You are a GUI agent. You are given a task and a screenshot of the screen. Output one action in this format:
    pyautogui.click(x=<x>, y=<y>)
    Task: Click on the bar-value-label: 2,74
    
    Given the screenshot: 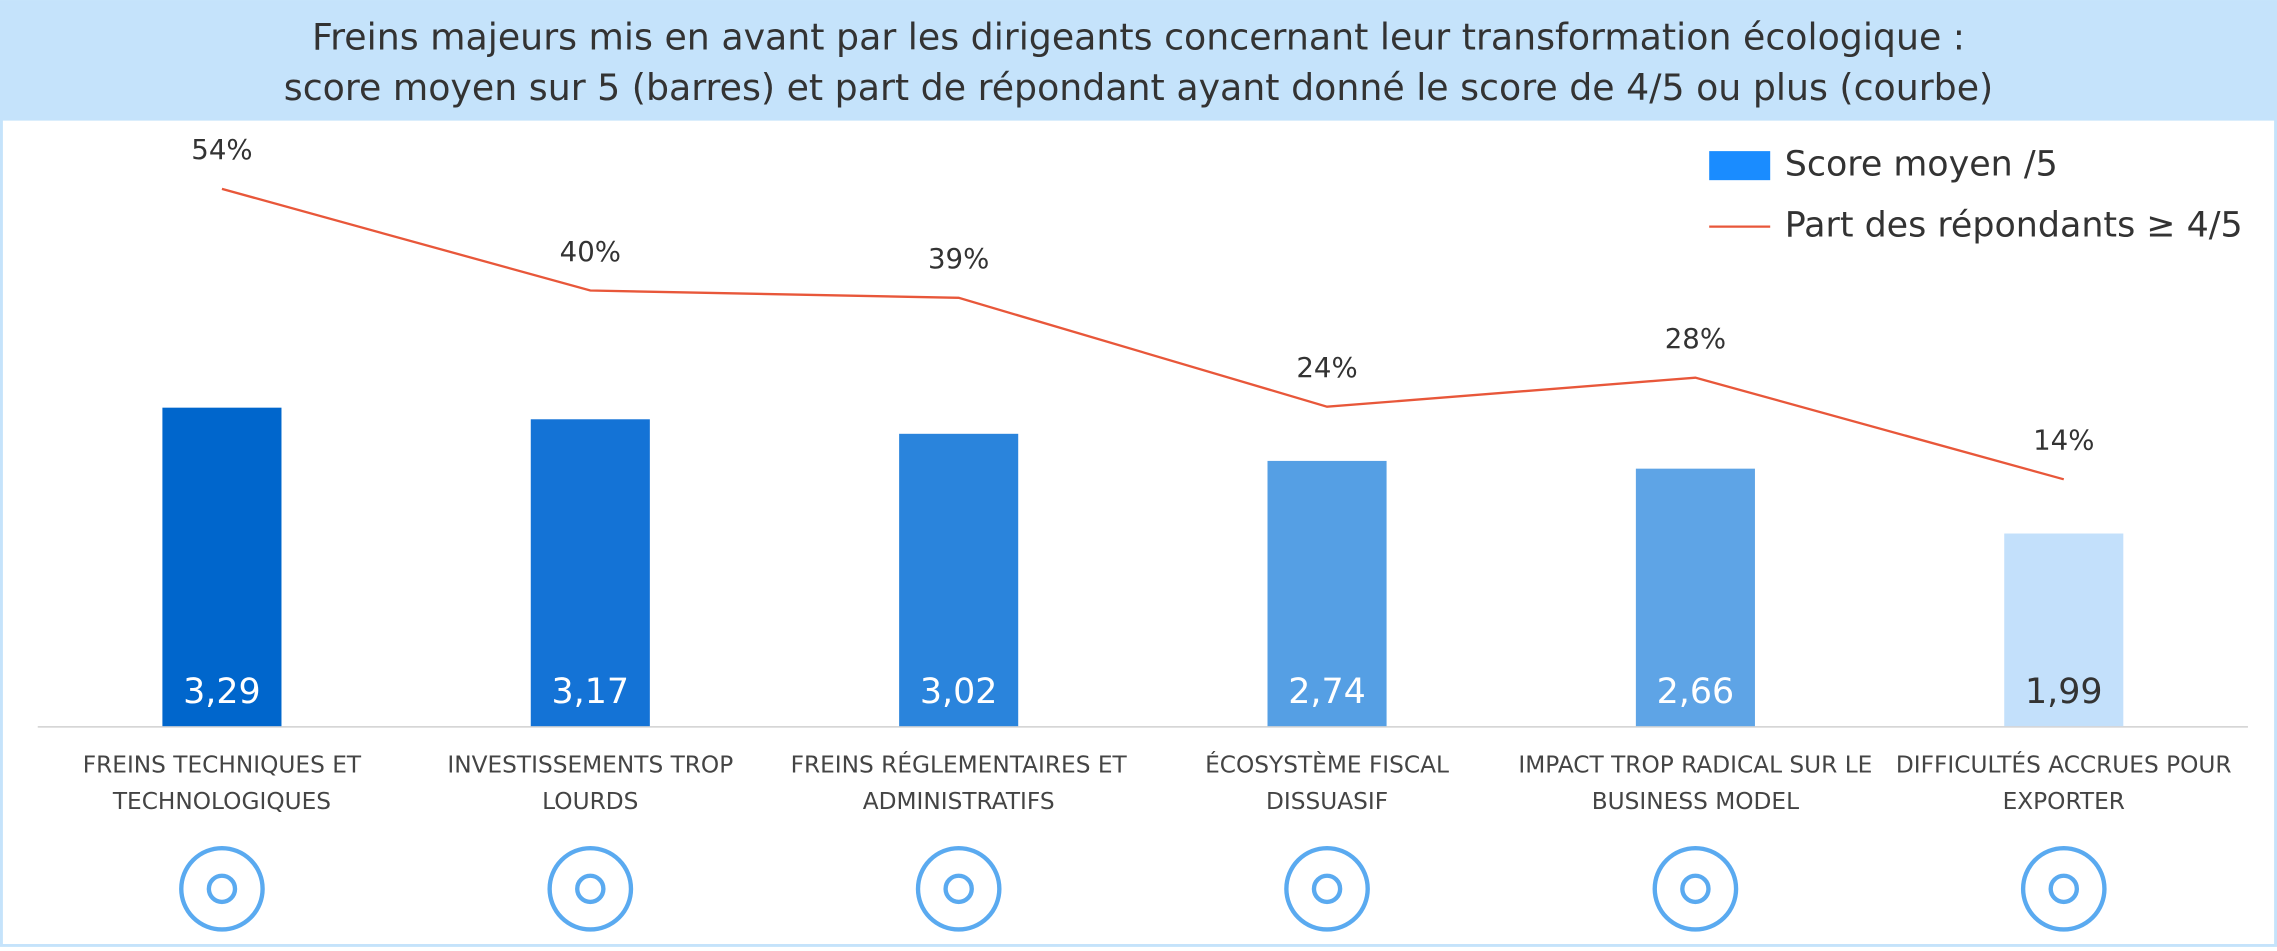 What is the action you would take?
    pyautogui.click(x=1327, y=692)
    